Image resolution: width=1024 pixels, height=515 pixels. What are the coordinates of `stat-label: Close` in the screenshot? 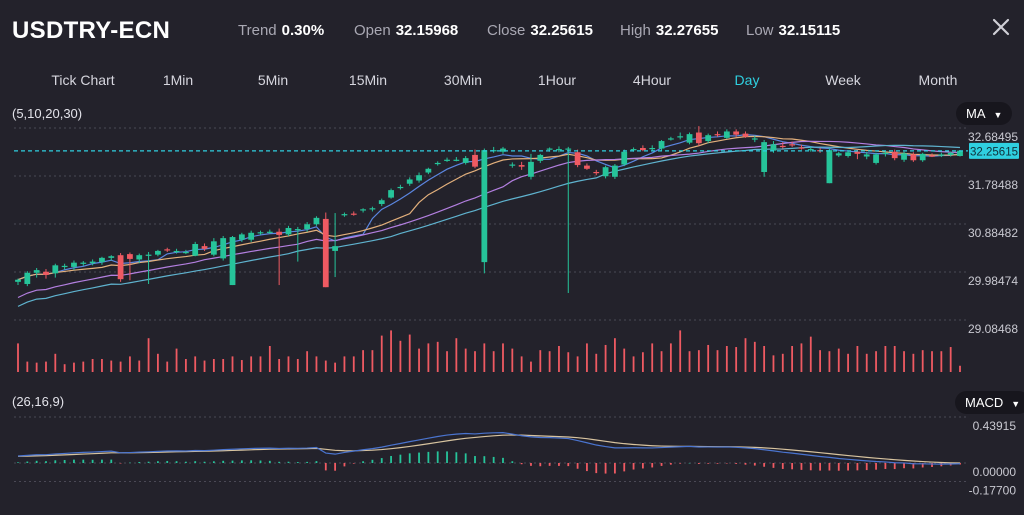 It's located at (506, 30).